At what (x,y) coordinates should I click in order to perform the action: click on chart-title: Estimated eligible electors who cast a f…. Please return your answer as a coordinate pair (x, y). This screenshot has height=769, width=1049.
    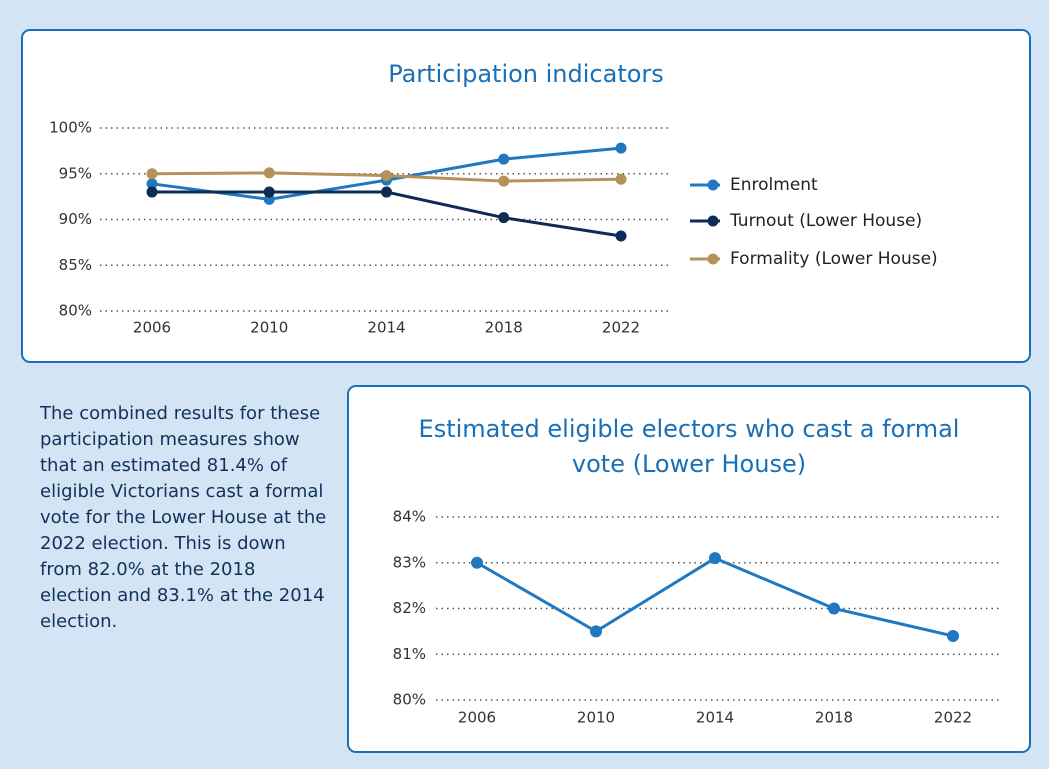
    Looking at the image, I should click on (689, 446).